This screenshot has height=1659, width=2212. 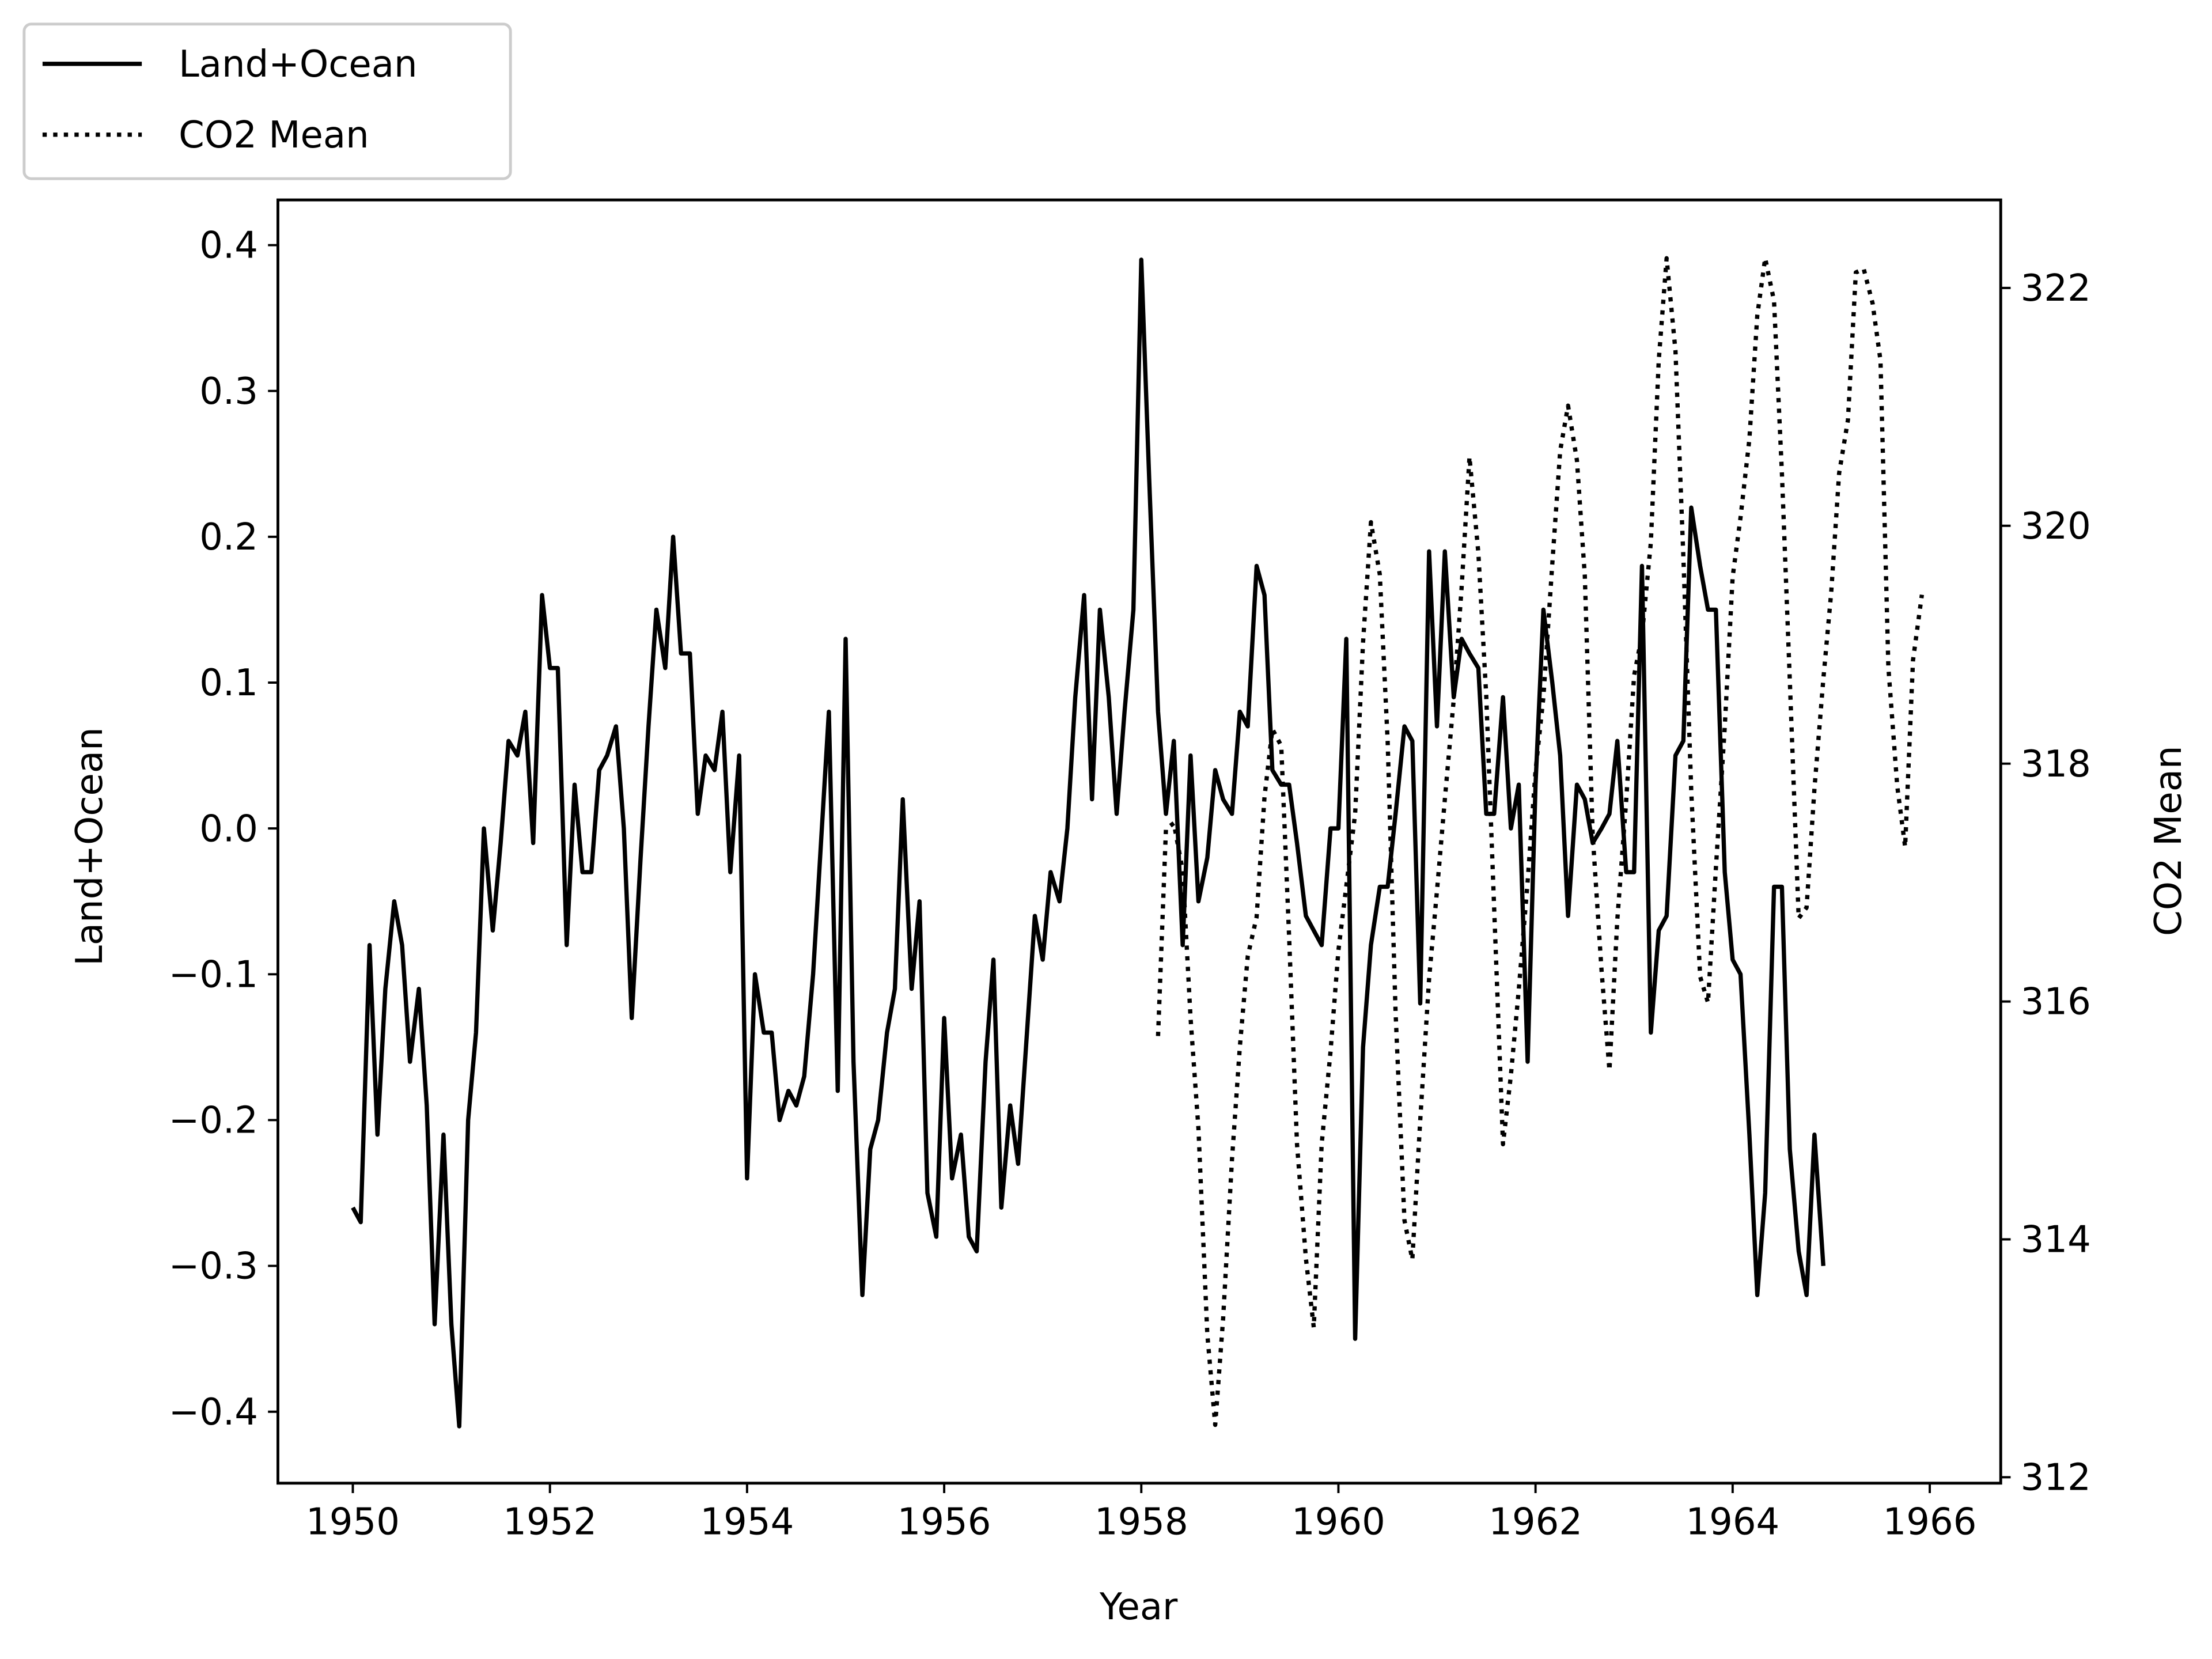 I want to click on y-tick-label: −0.4, so click(x=213, y=1412).